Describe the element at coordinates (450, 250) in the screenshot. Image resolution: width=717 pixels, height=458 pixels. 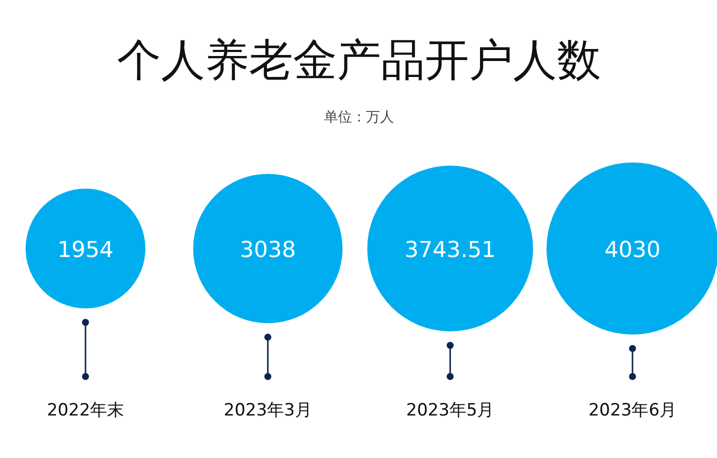
I see `data-label: 3743.51` at that location.